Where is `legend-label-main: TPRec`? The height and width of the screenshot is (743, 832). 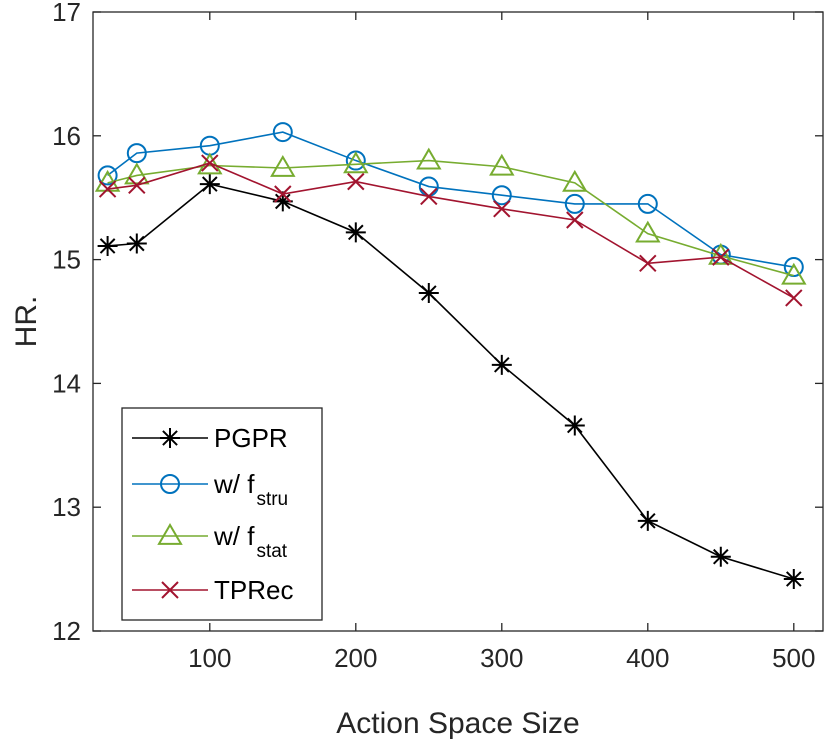
legend-label-main: TPRec is located at coordinates (253, 590).